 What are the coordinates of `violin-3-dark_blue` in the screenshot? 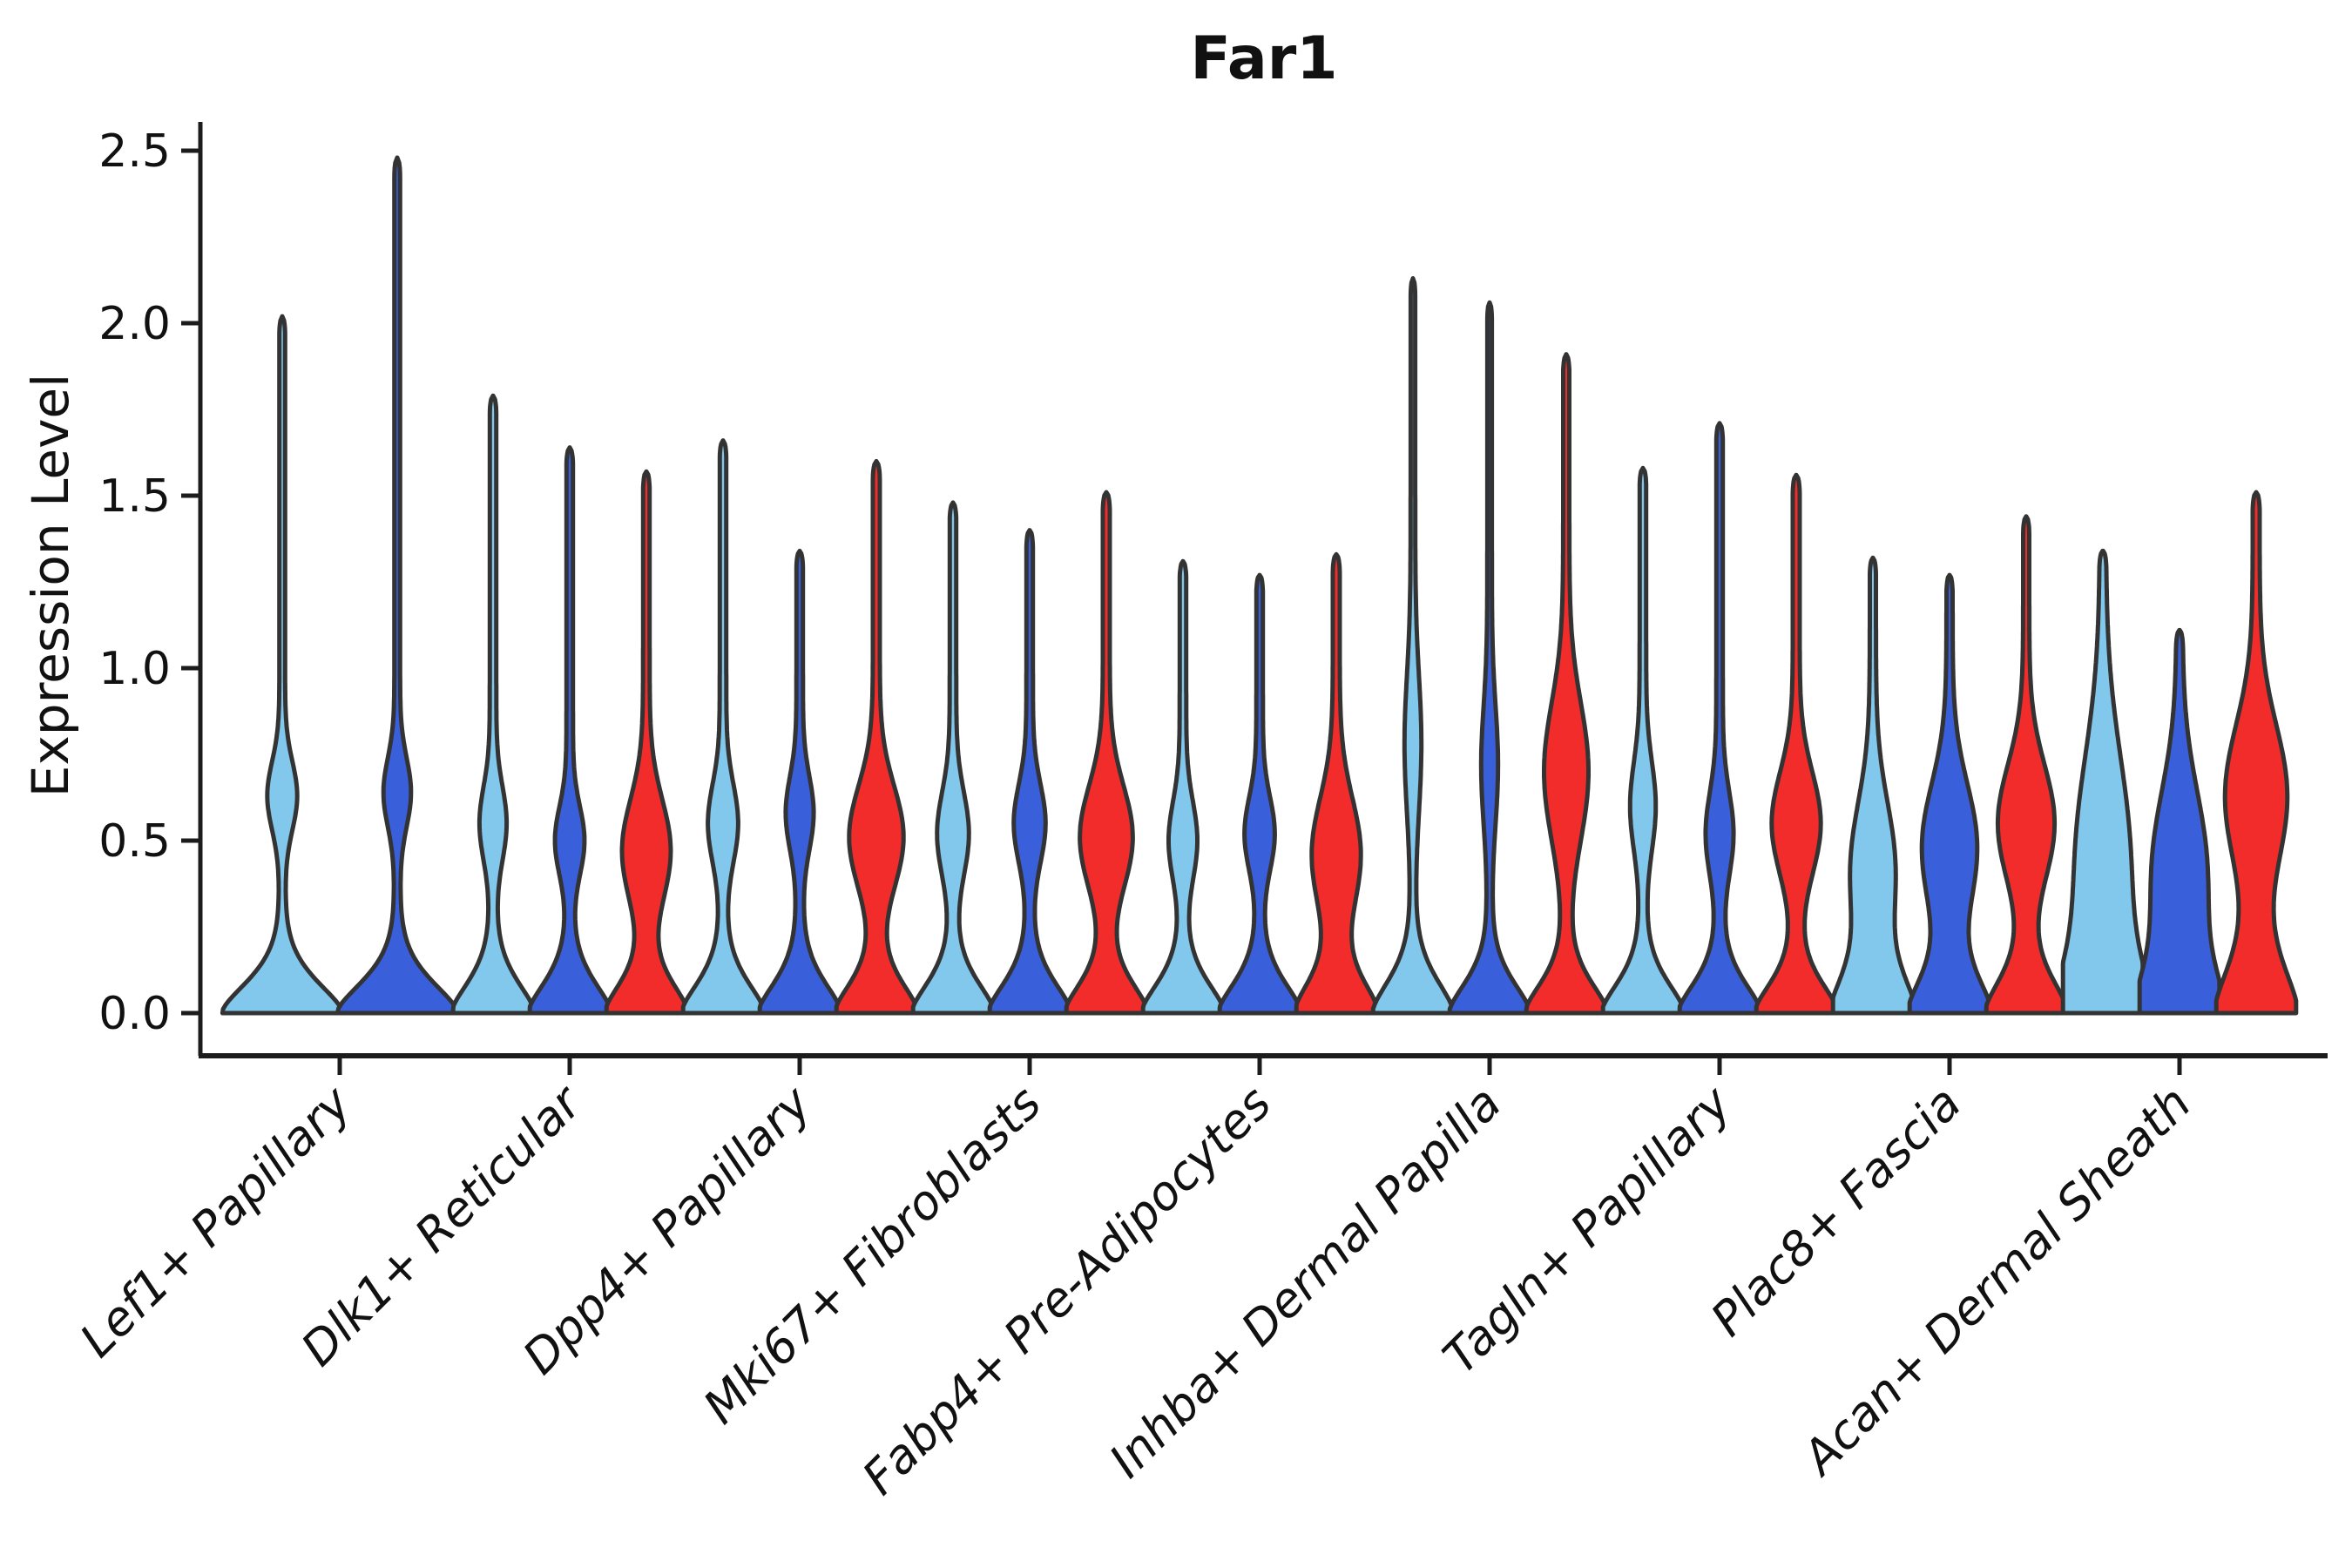 It's located at (800, 782).